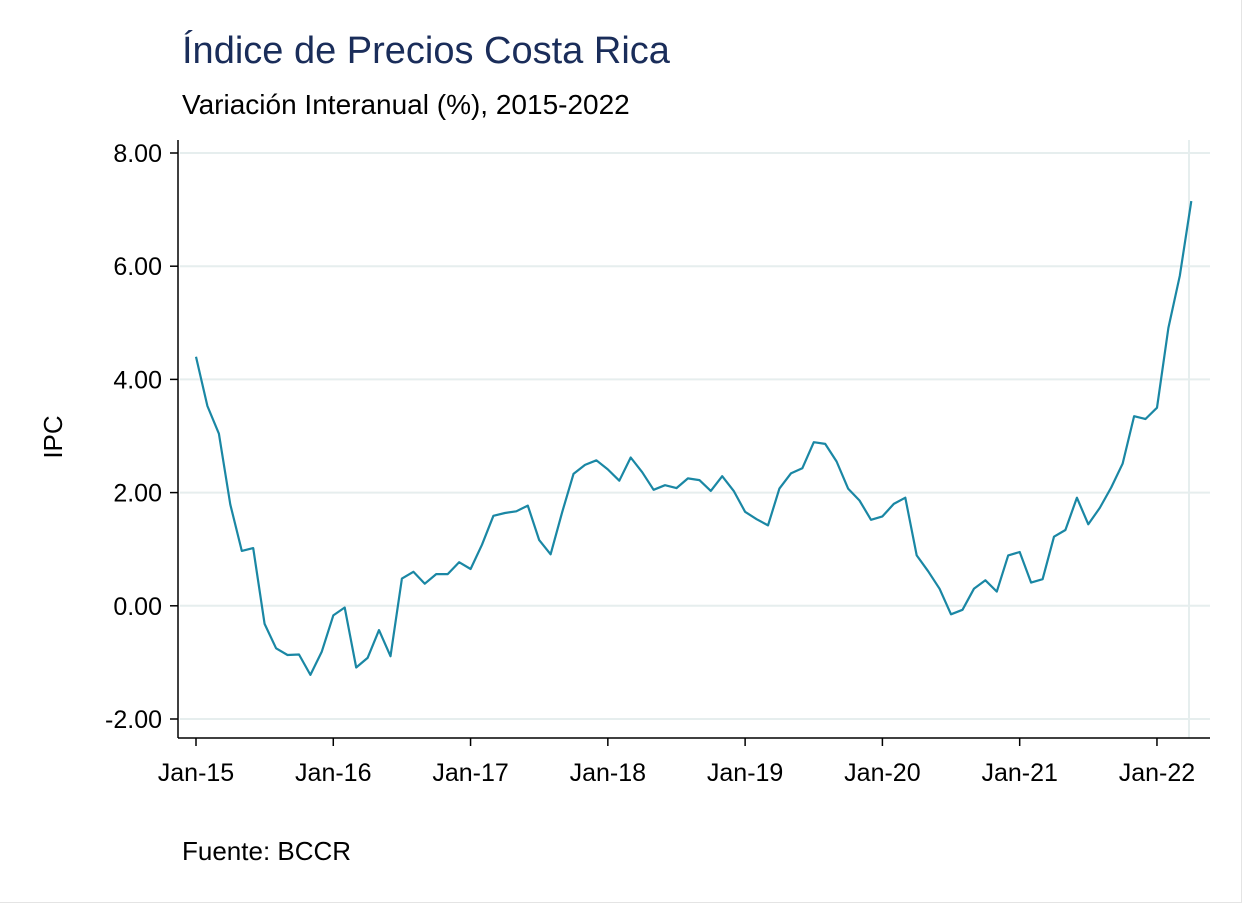 The image size is (1243, 904). Describe the element at coordinates (137, 154) in the screenshot. I see `y-tick-label: 8.00` at that location.